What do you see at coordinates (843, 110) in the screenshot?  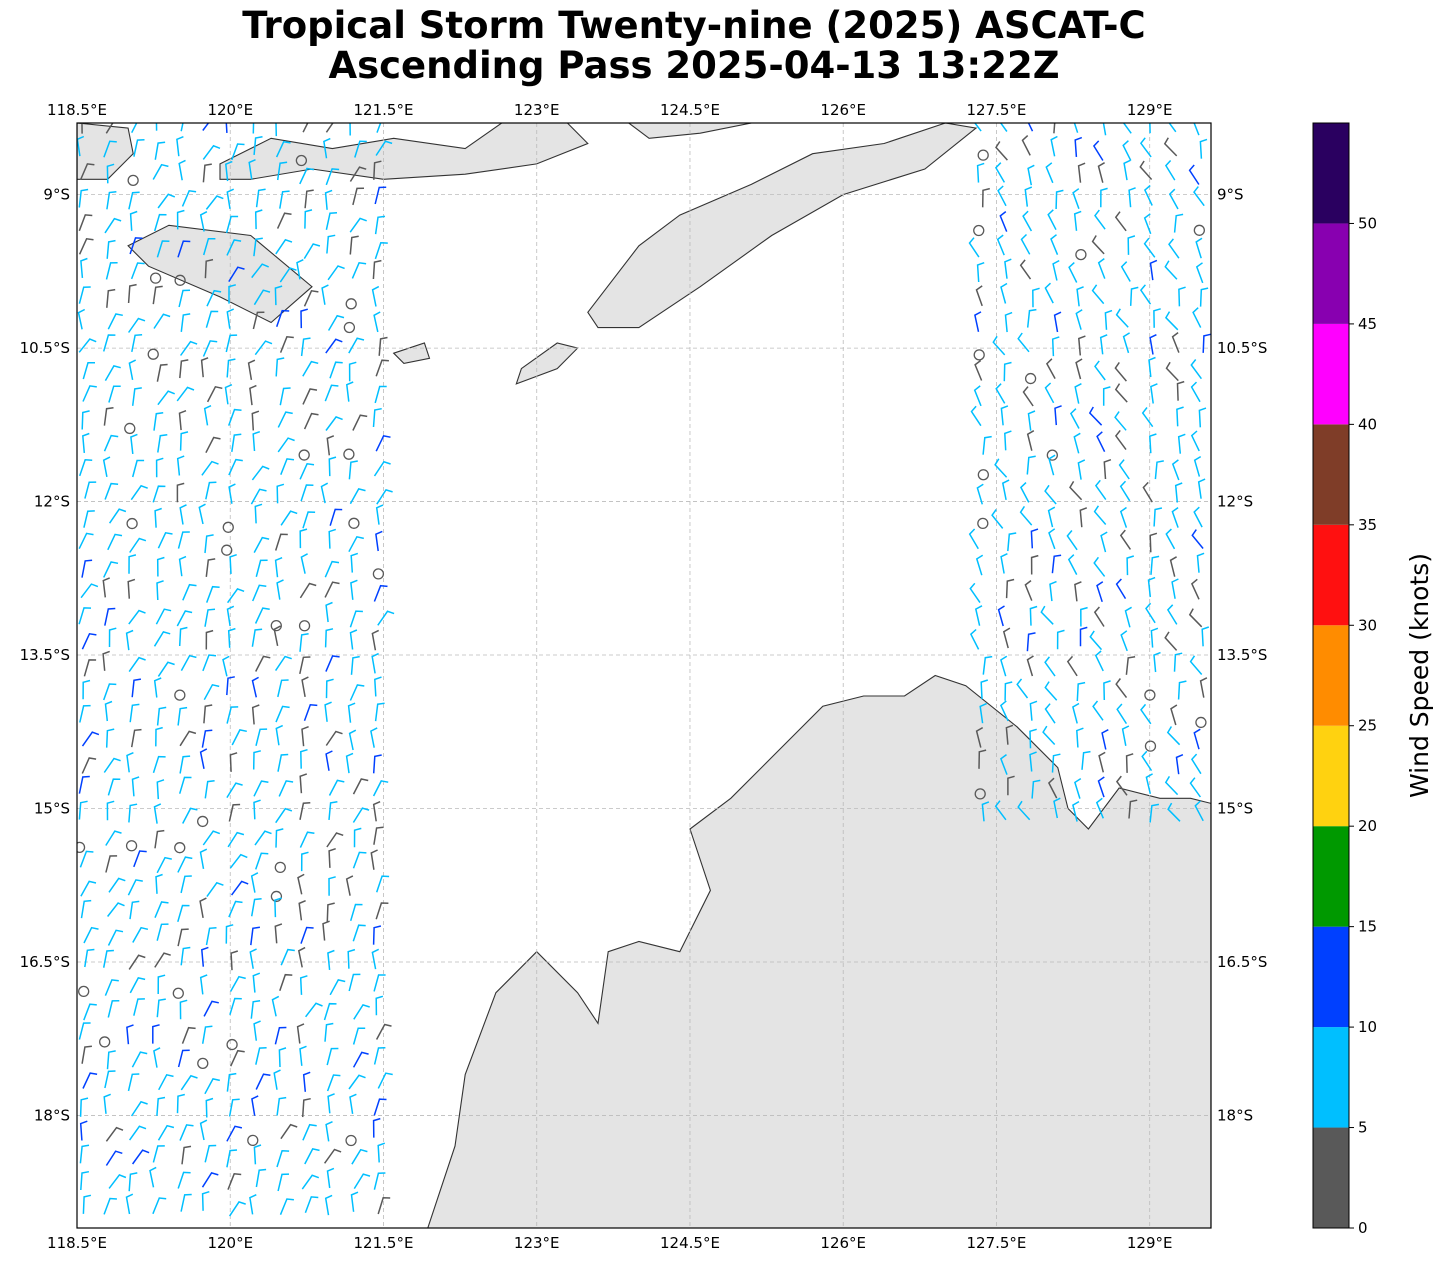 I see `lon-tick-label-top: 126°E` at bounding box center [843, 110].